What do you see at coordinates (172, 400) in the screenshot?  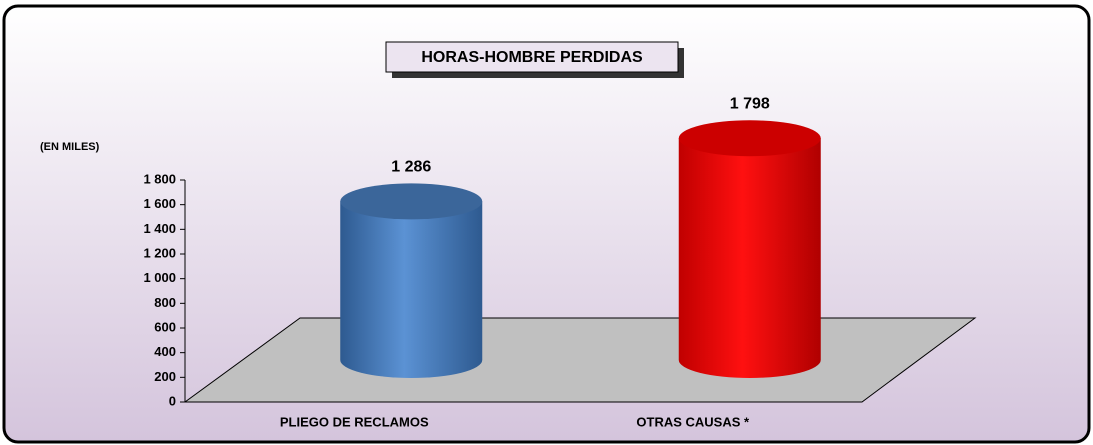 I see `y-tick-label: 0` at bounding box center [172, 400].